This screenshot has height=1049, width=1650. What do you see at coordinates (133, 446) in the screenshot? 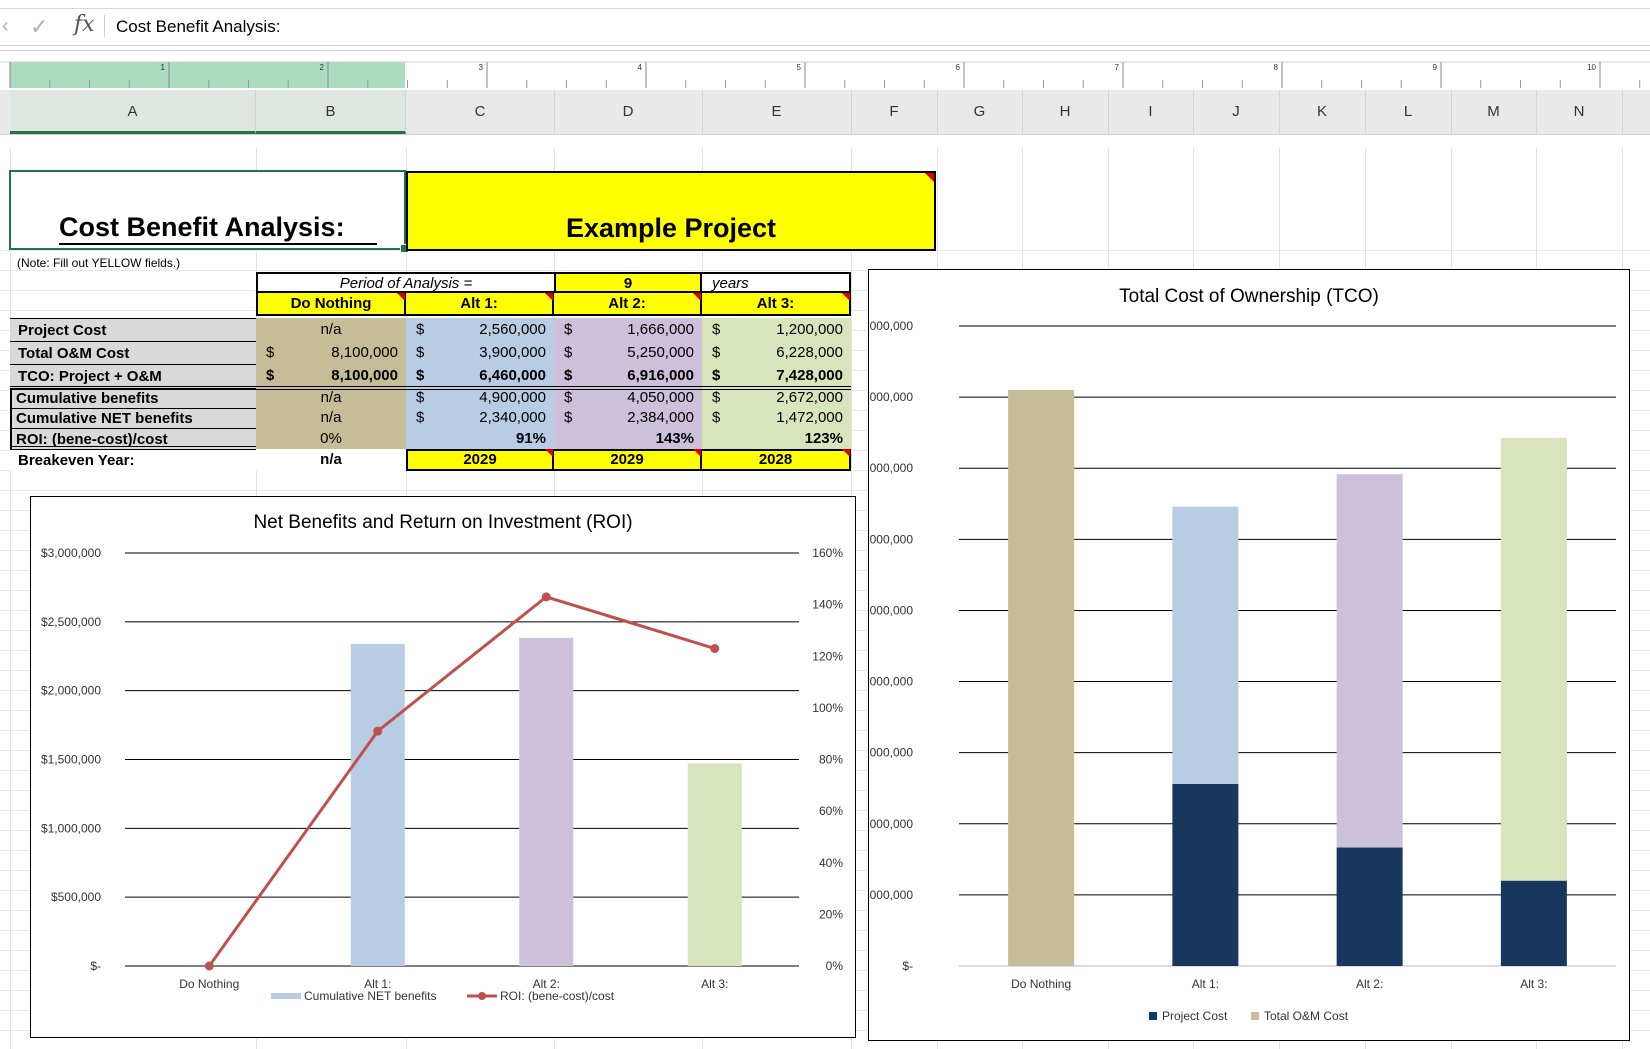
I see `row-border` at bounding box center [133, 446].